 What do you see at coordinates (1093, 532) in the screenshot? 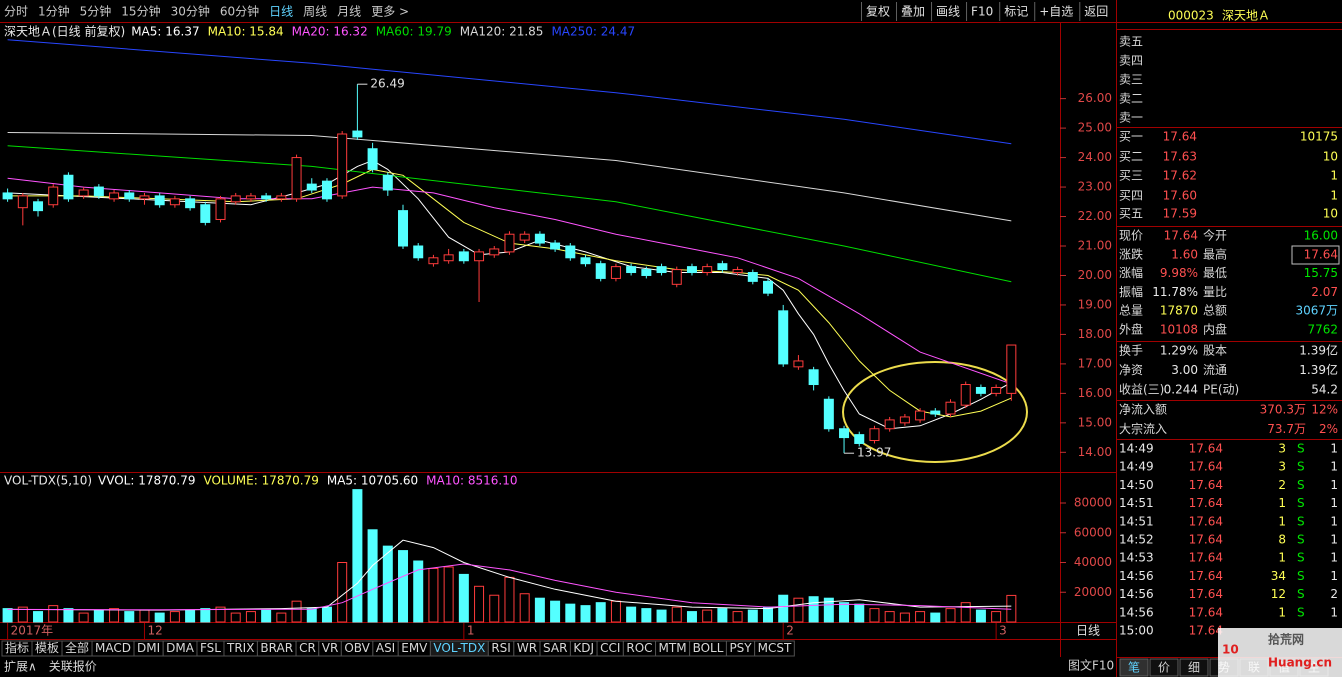
I see `y-tick-label: 60000` at bounding box center [1093, 532].